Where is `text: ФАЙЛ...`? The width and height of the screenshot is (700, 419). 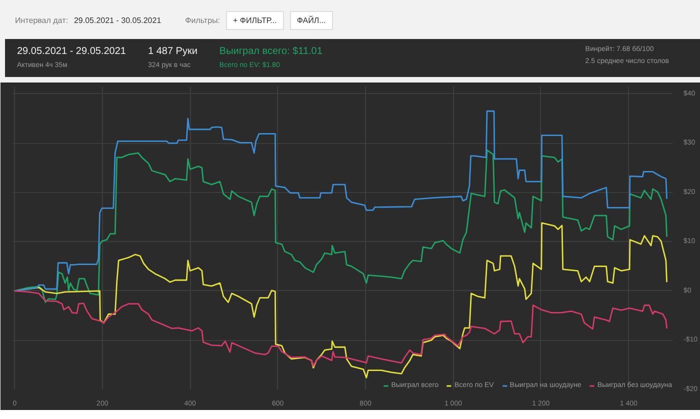
text: ФАЙЛ... is located at coordinates (311, 20).